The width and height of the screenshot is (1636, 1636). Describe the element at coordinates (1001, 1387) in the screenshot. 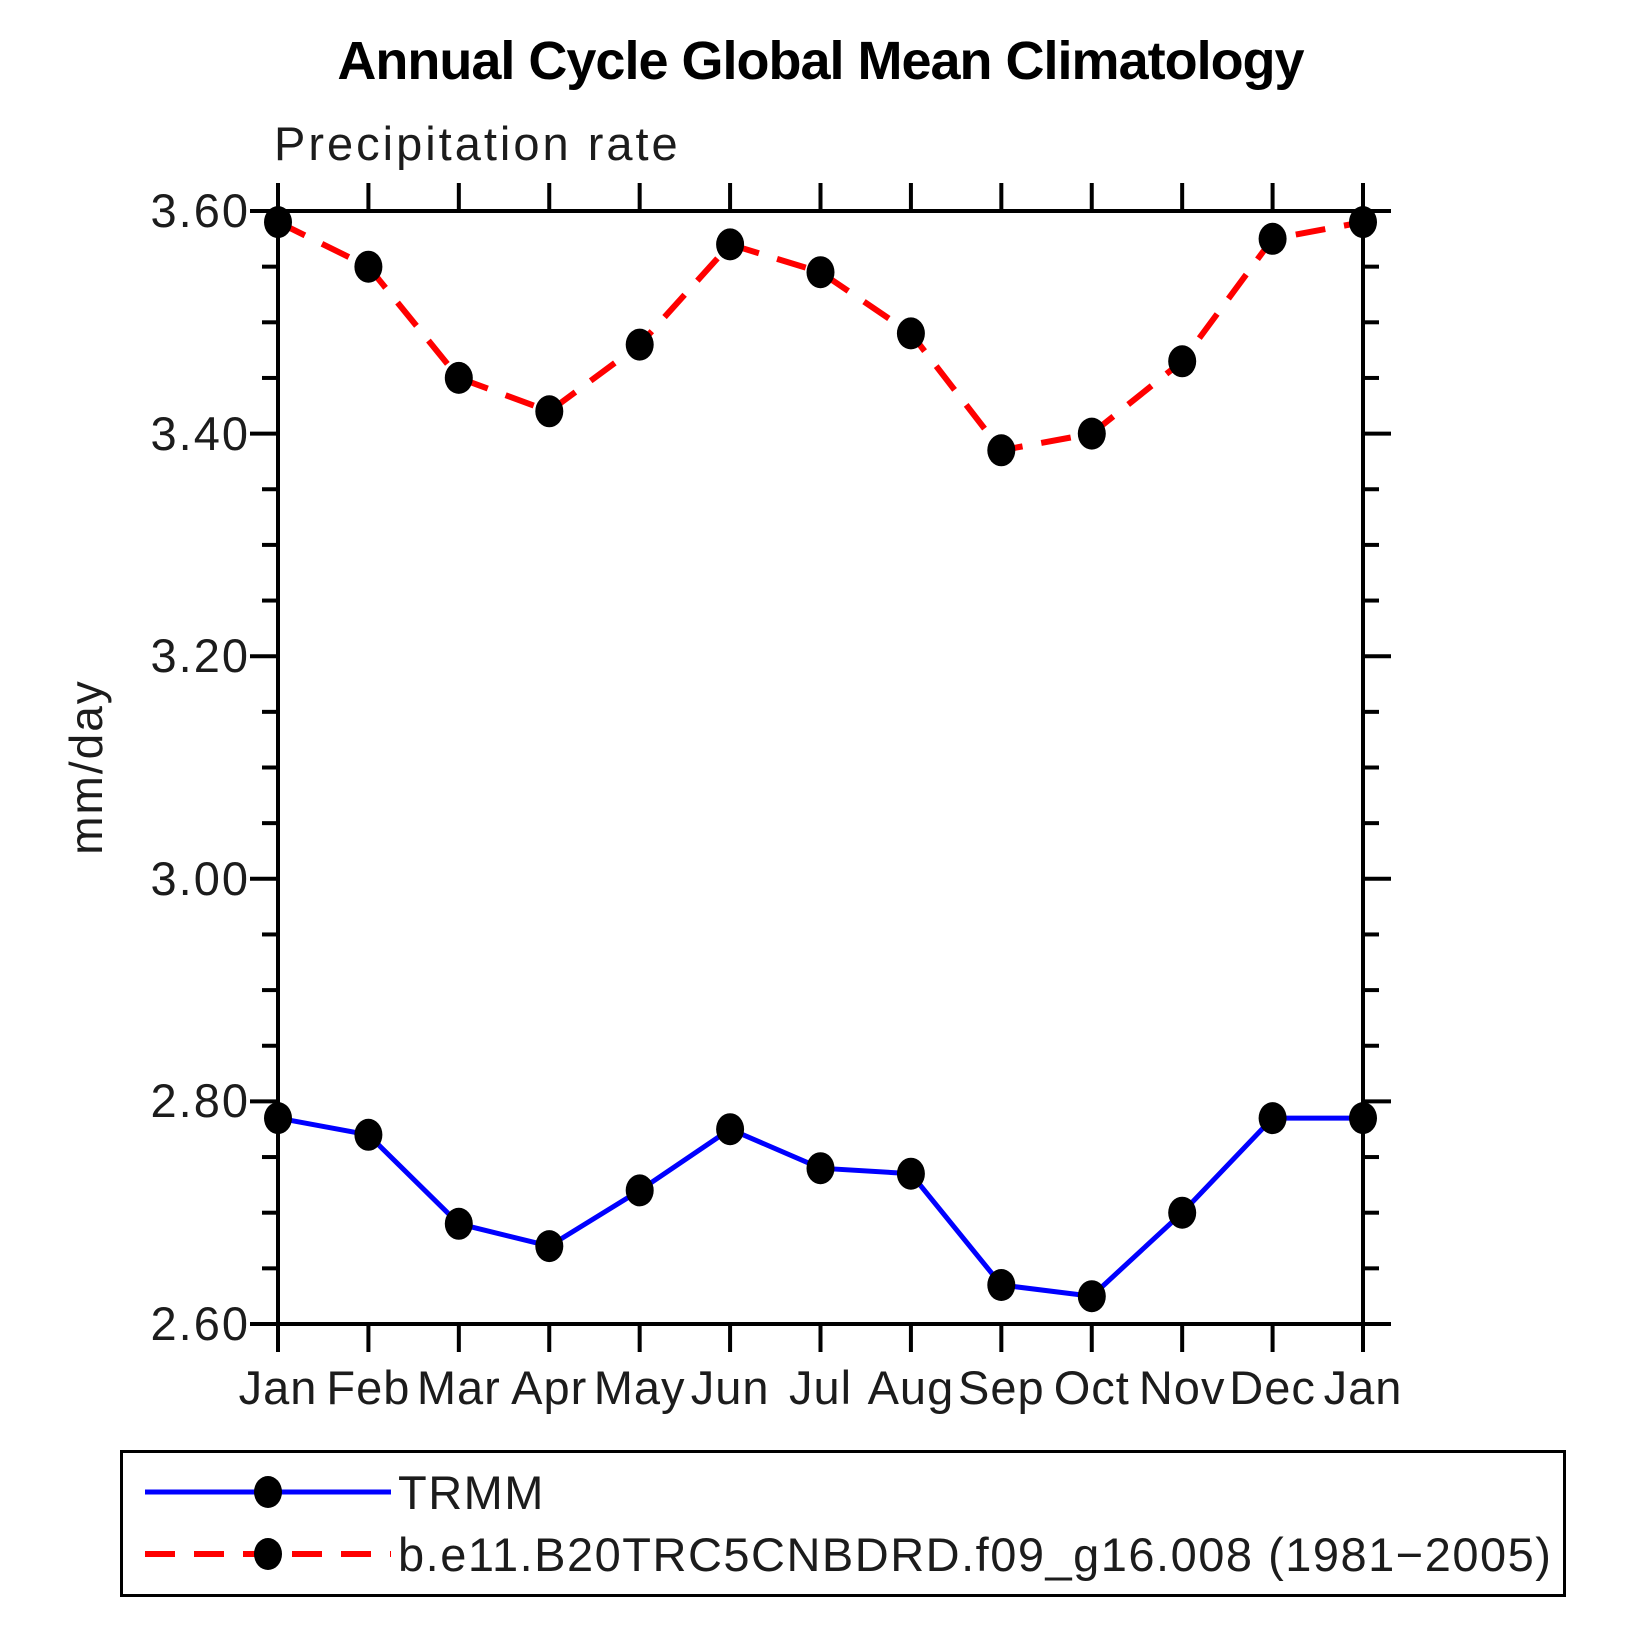

I see `x-tick-label: Sep` at that location.